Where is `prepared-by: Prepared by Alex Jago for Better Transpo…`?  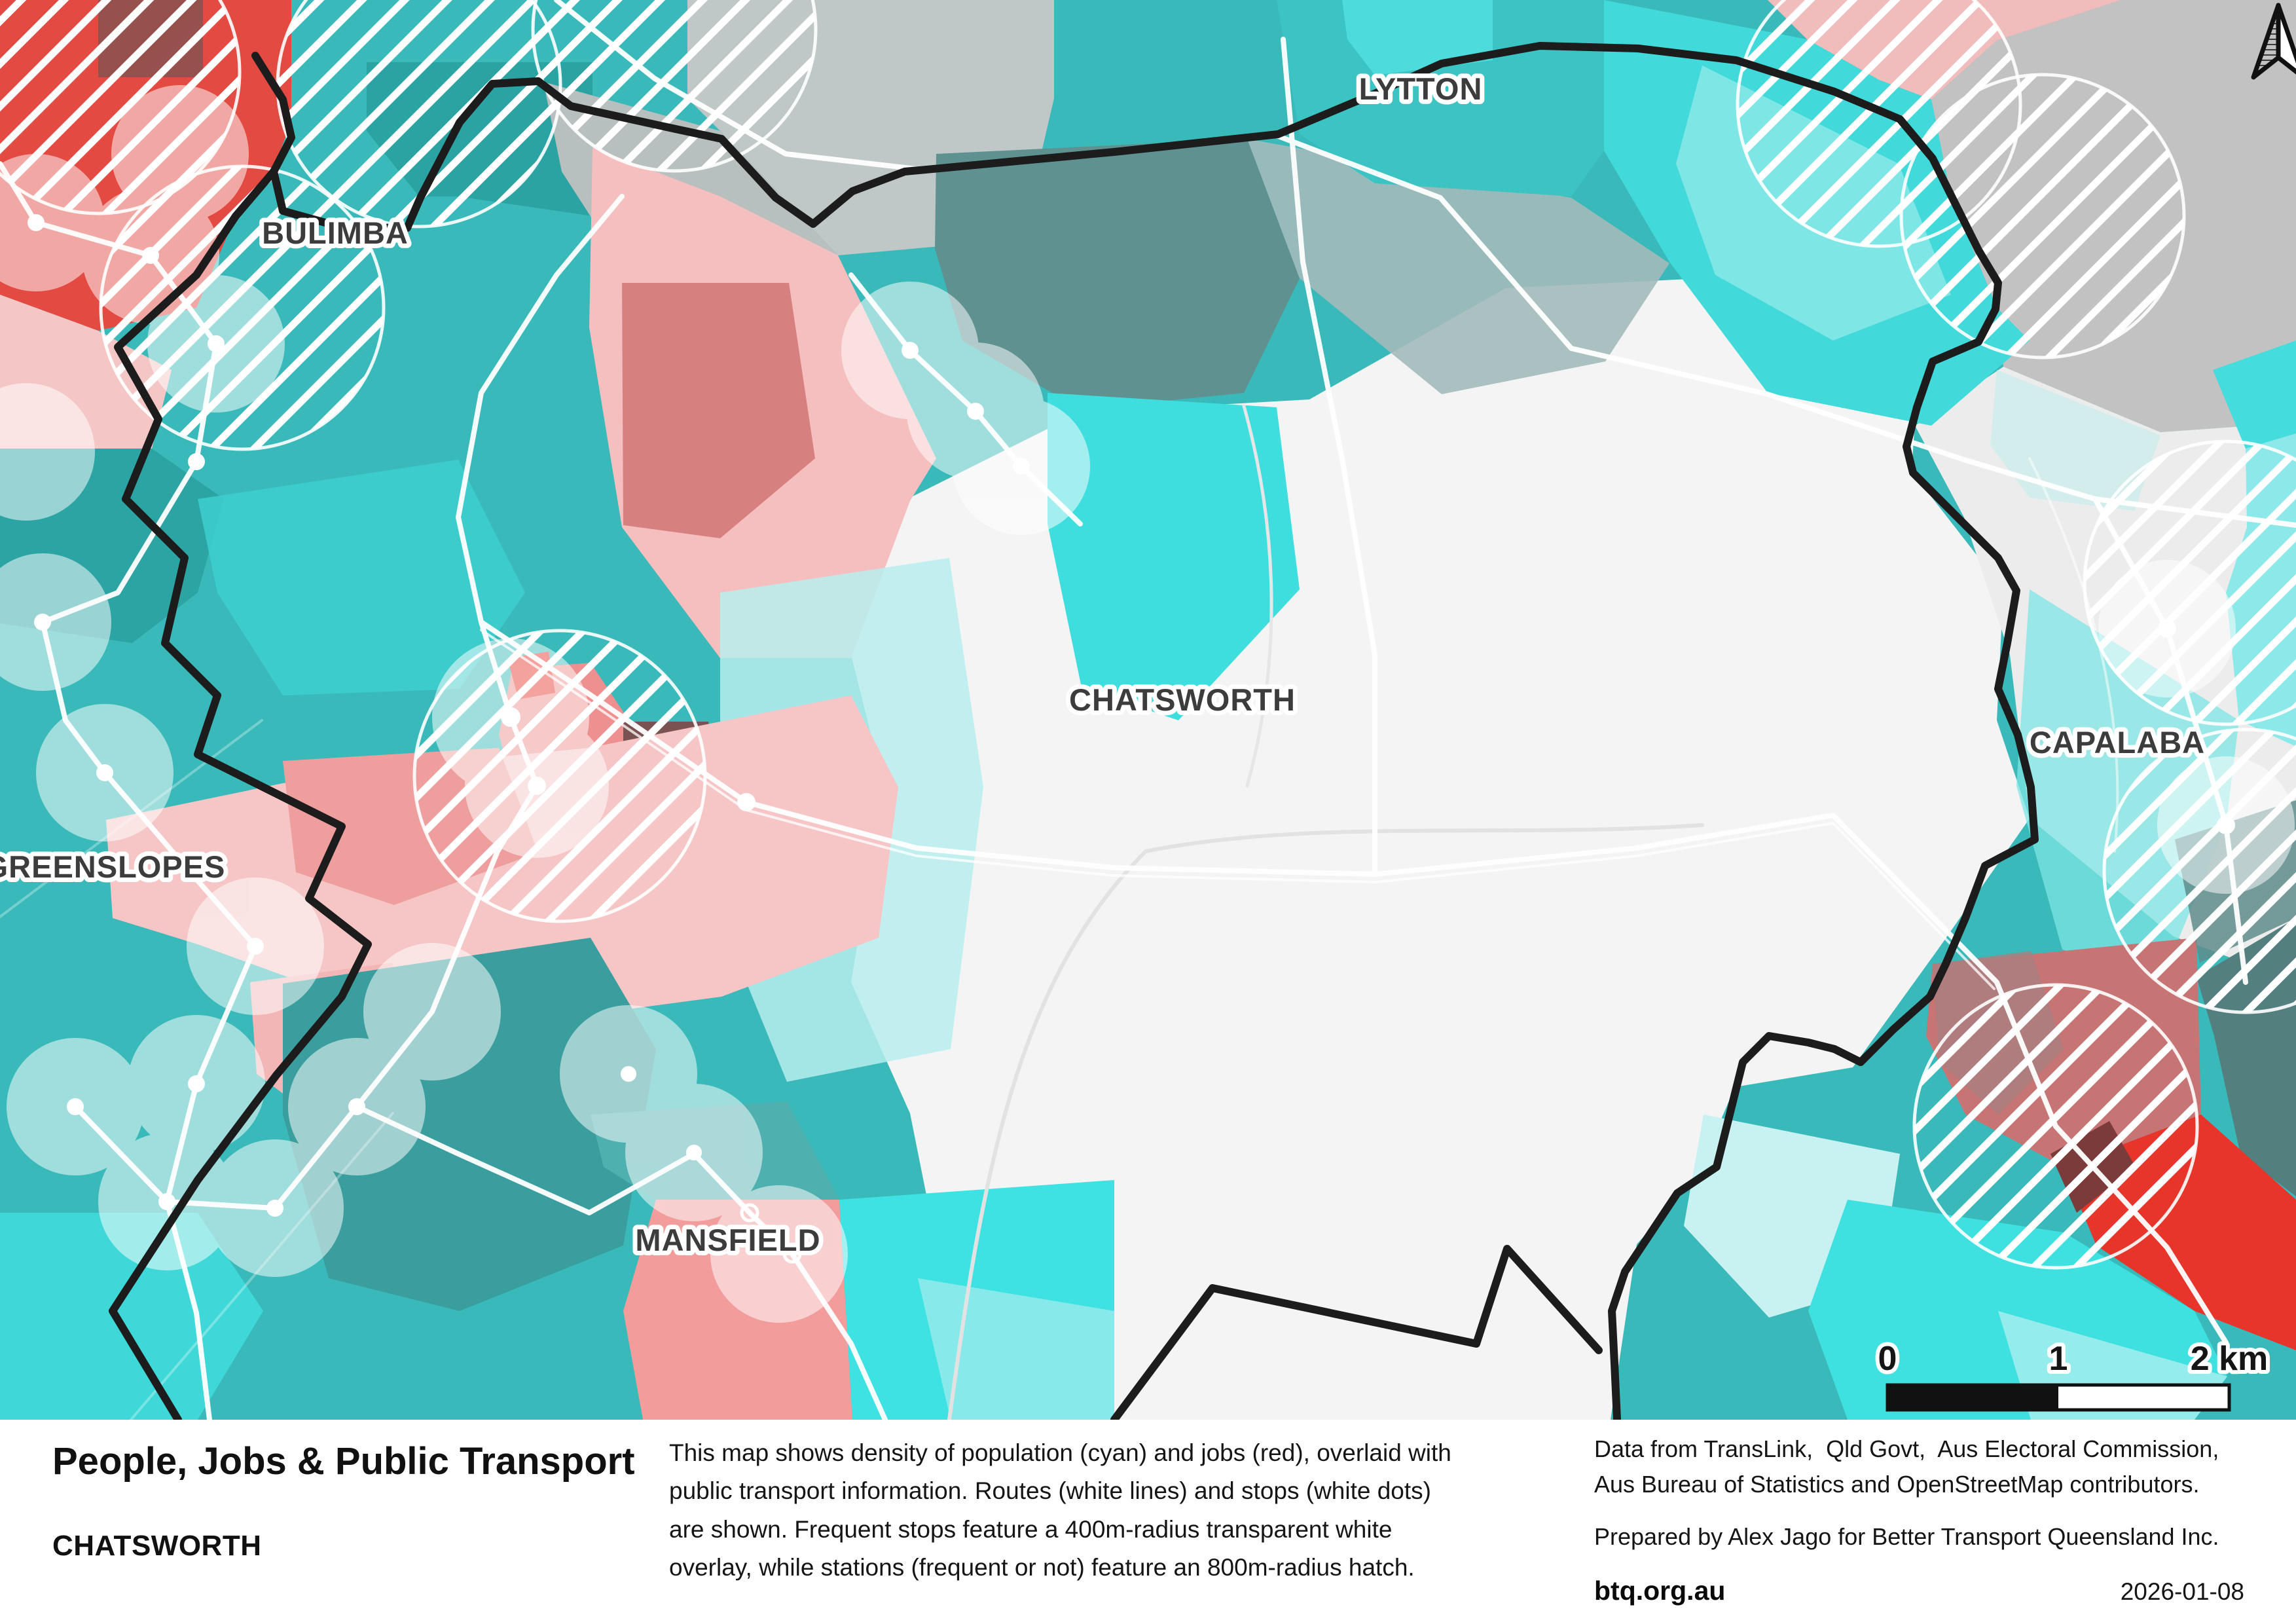 prepared-by: Prepared by Alex Jago for Better Transpo… is located at coordinates (1906, 1536).